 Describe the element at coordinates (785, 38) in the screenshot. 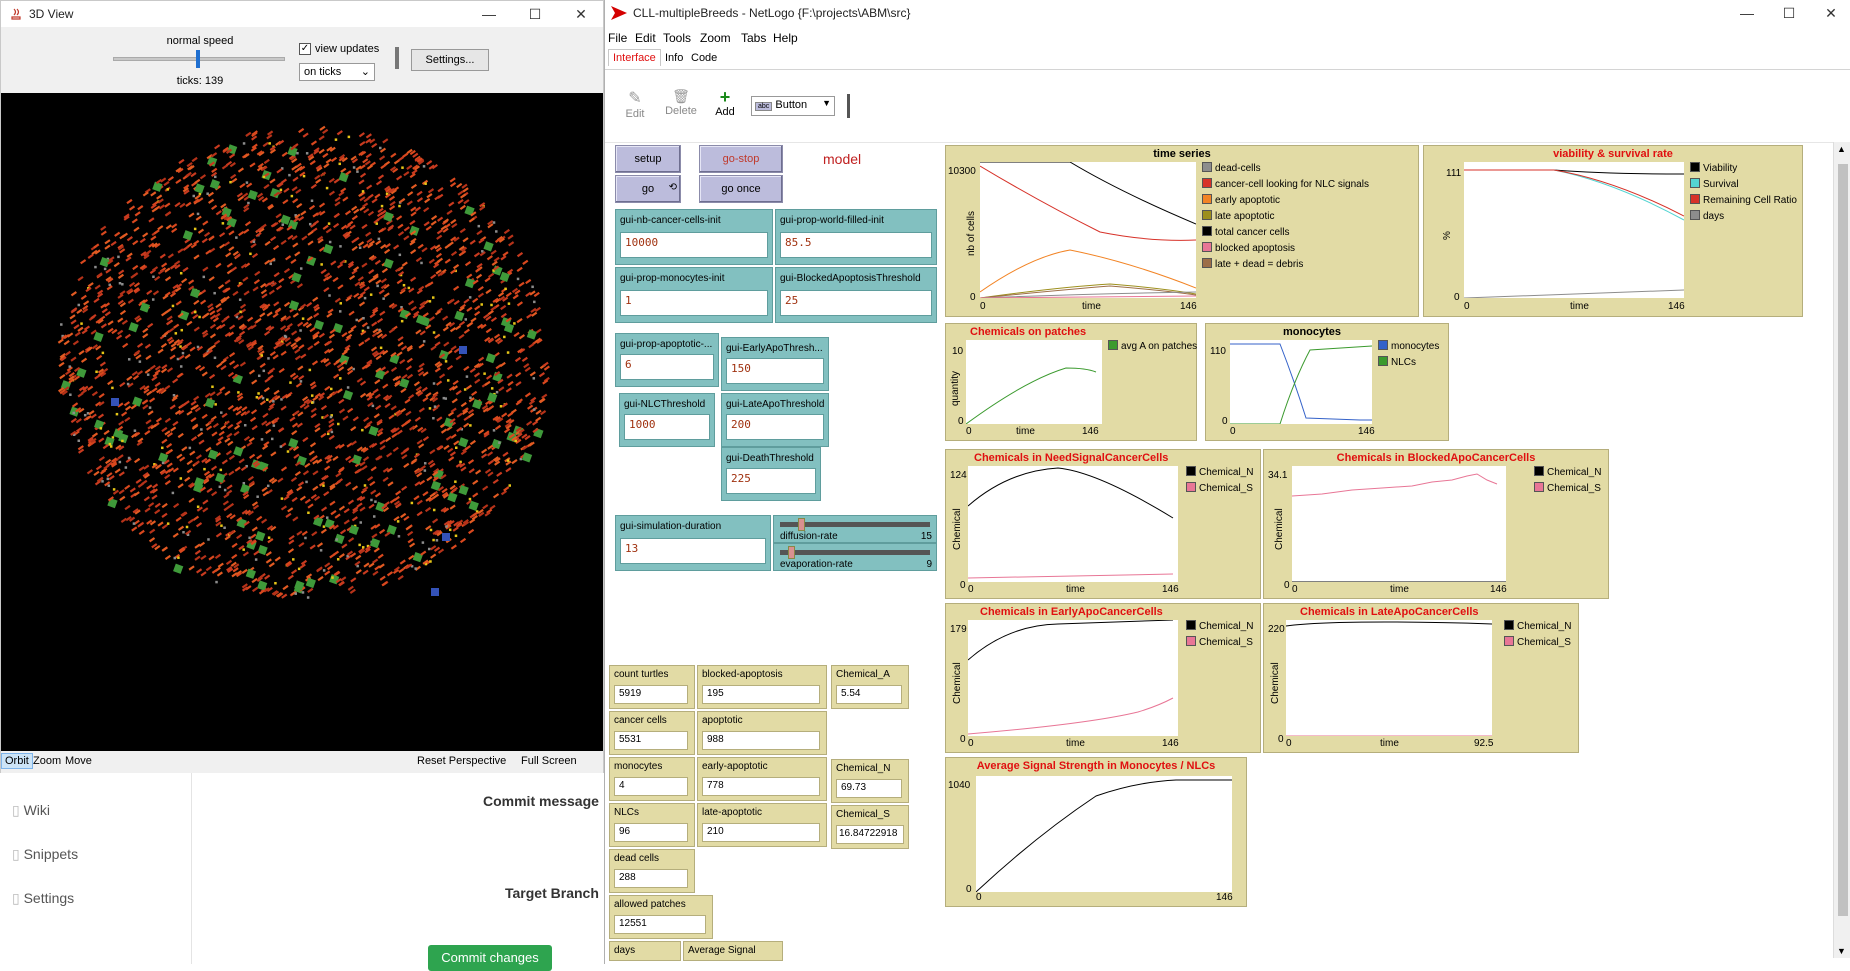

I see `menu-help: Help` at that location.